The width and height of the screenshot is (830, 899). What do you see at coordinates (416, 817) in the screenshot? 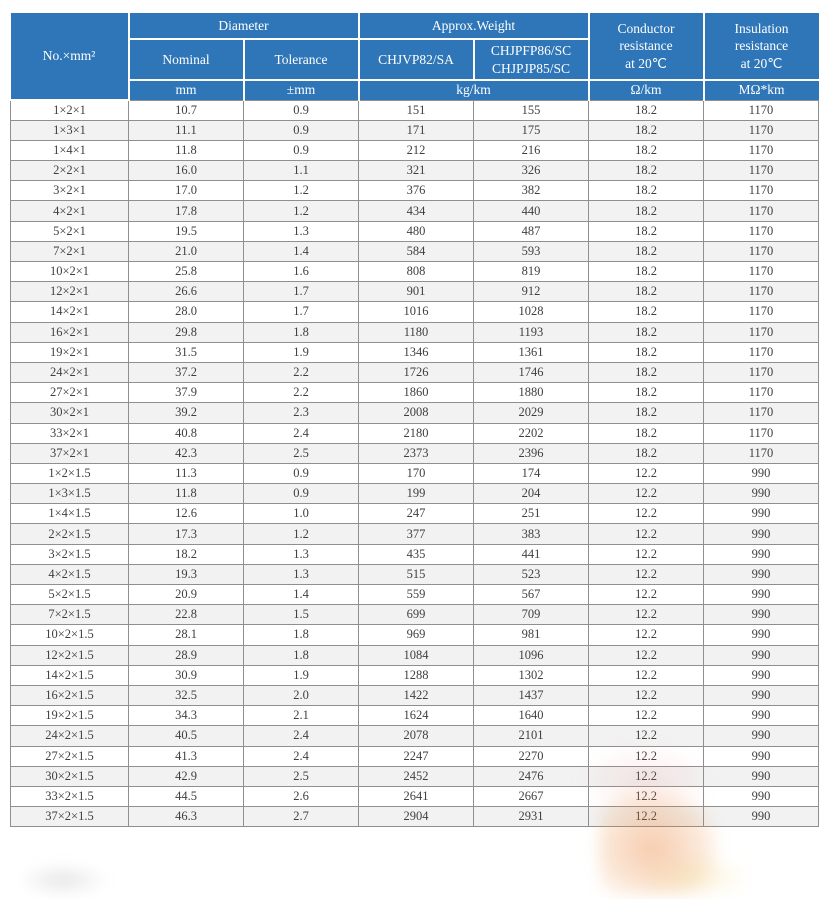
I see `cell: 2904` at bounding box center [416, 817].